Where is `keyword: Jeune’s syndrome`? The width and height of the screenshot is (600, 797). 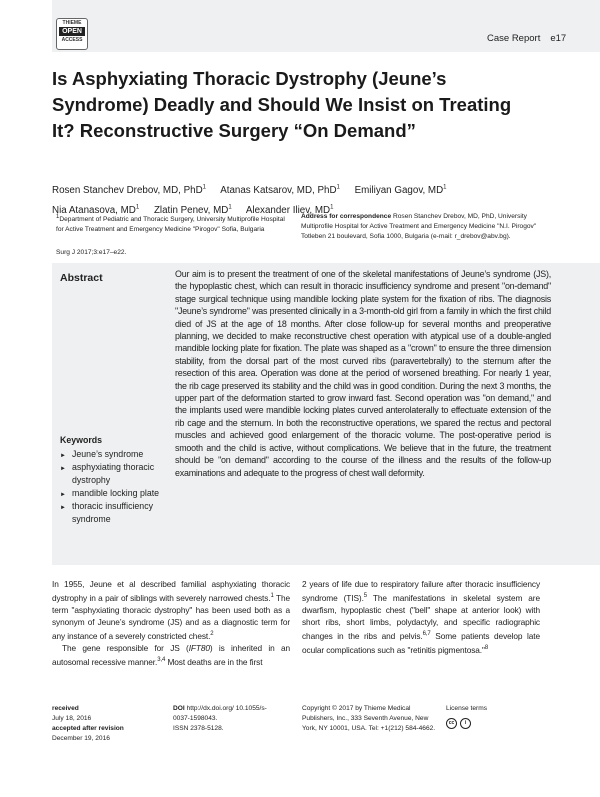
keyword: Jeune’s syndrome is located at coordinates (115, 455).